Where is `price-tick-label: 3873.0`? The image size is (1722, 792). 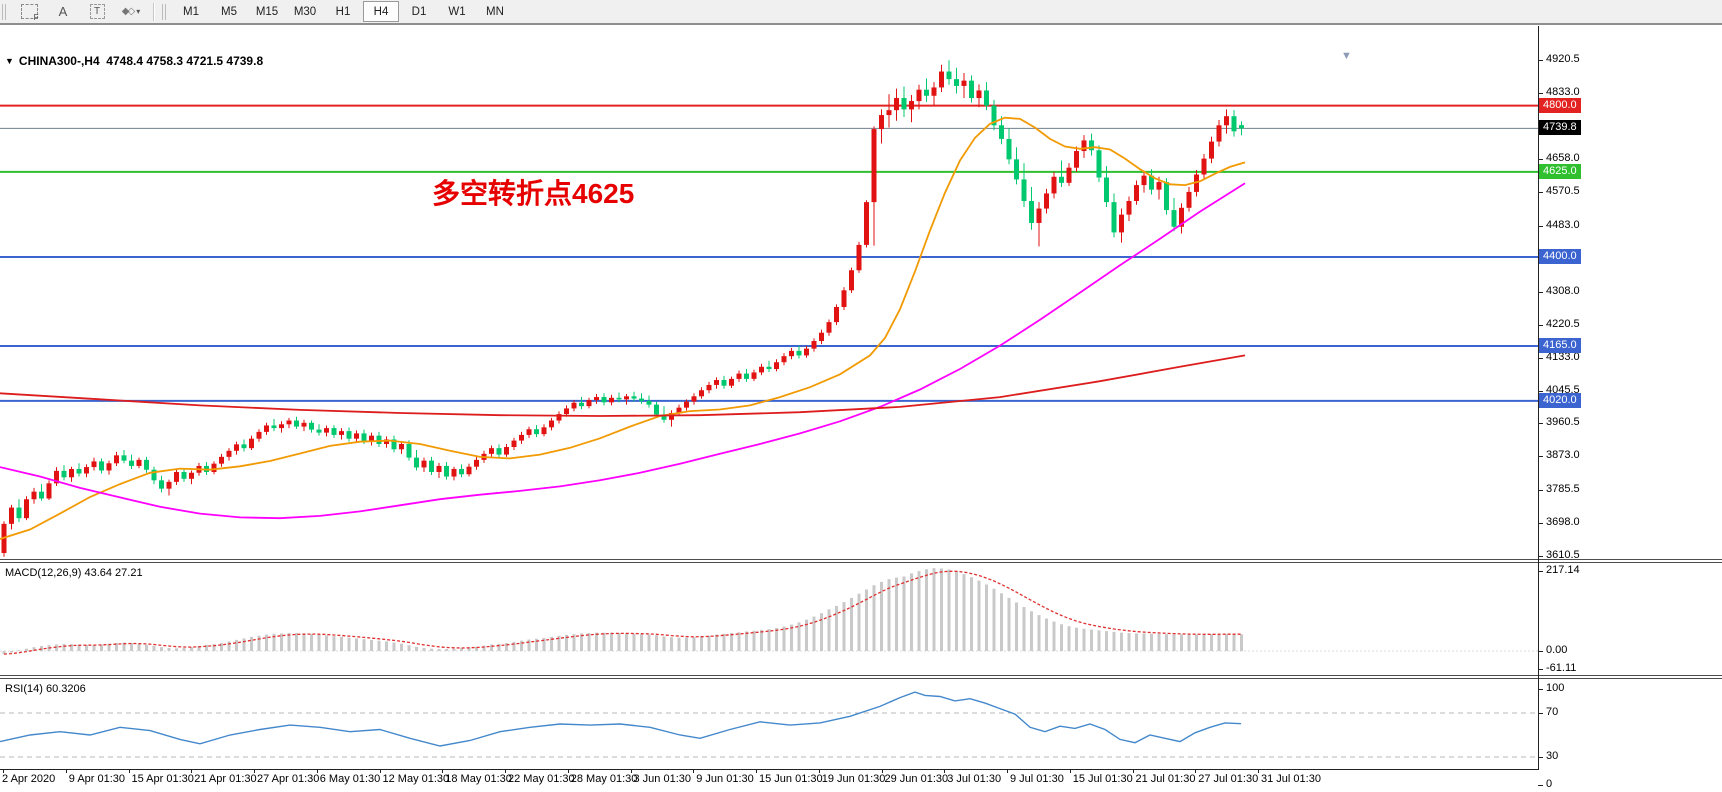 price-tick-label: 3873.0 is located at coordinates (1563, 455).